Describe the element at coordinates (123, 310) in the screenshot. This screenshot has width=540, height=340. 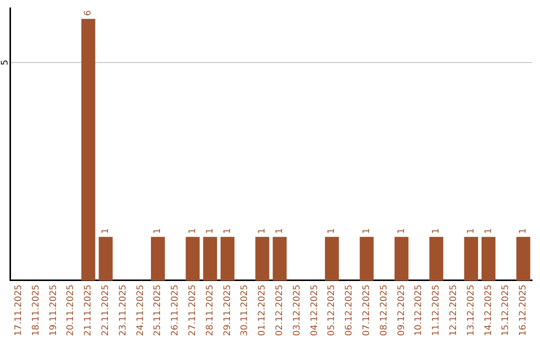
I see `x-tick-label: 23.11.2025` at that location.